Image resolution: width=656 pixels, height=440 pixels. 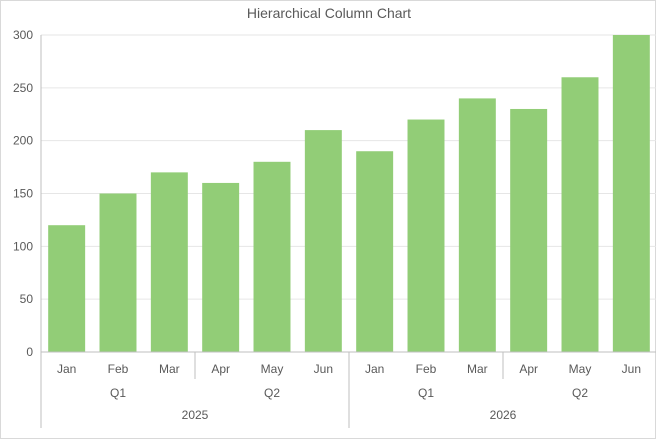 I want to click on y-tick-label: 150, so click(x=23, y=194).